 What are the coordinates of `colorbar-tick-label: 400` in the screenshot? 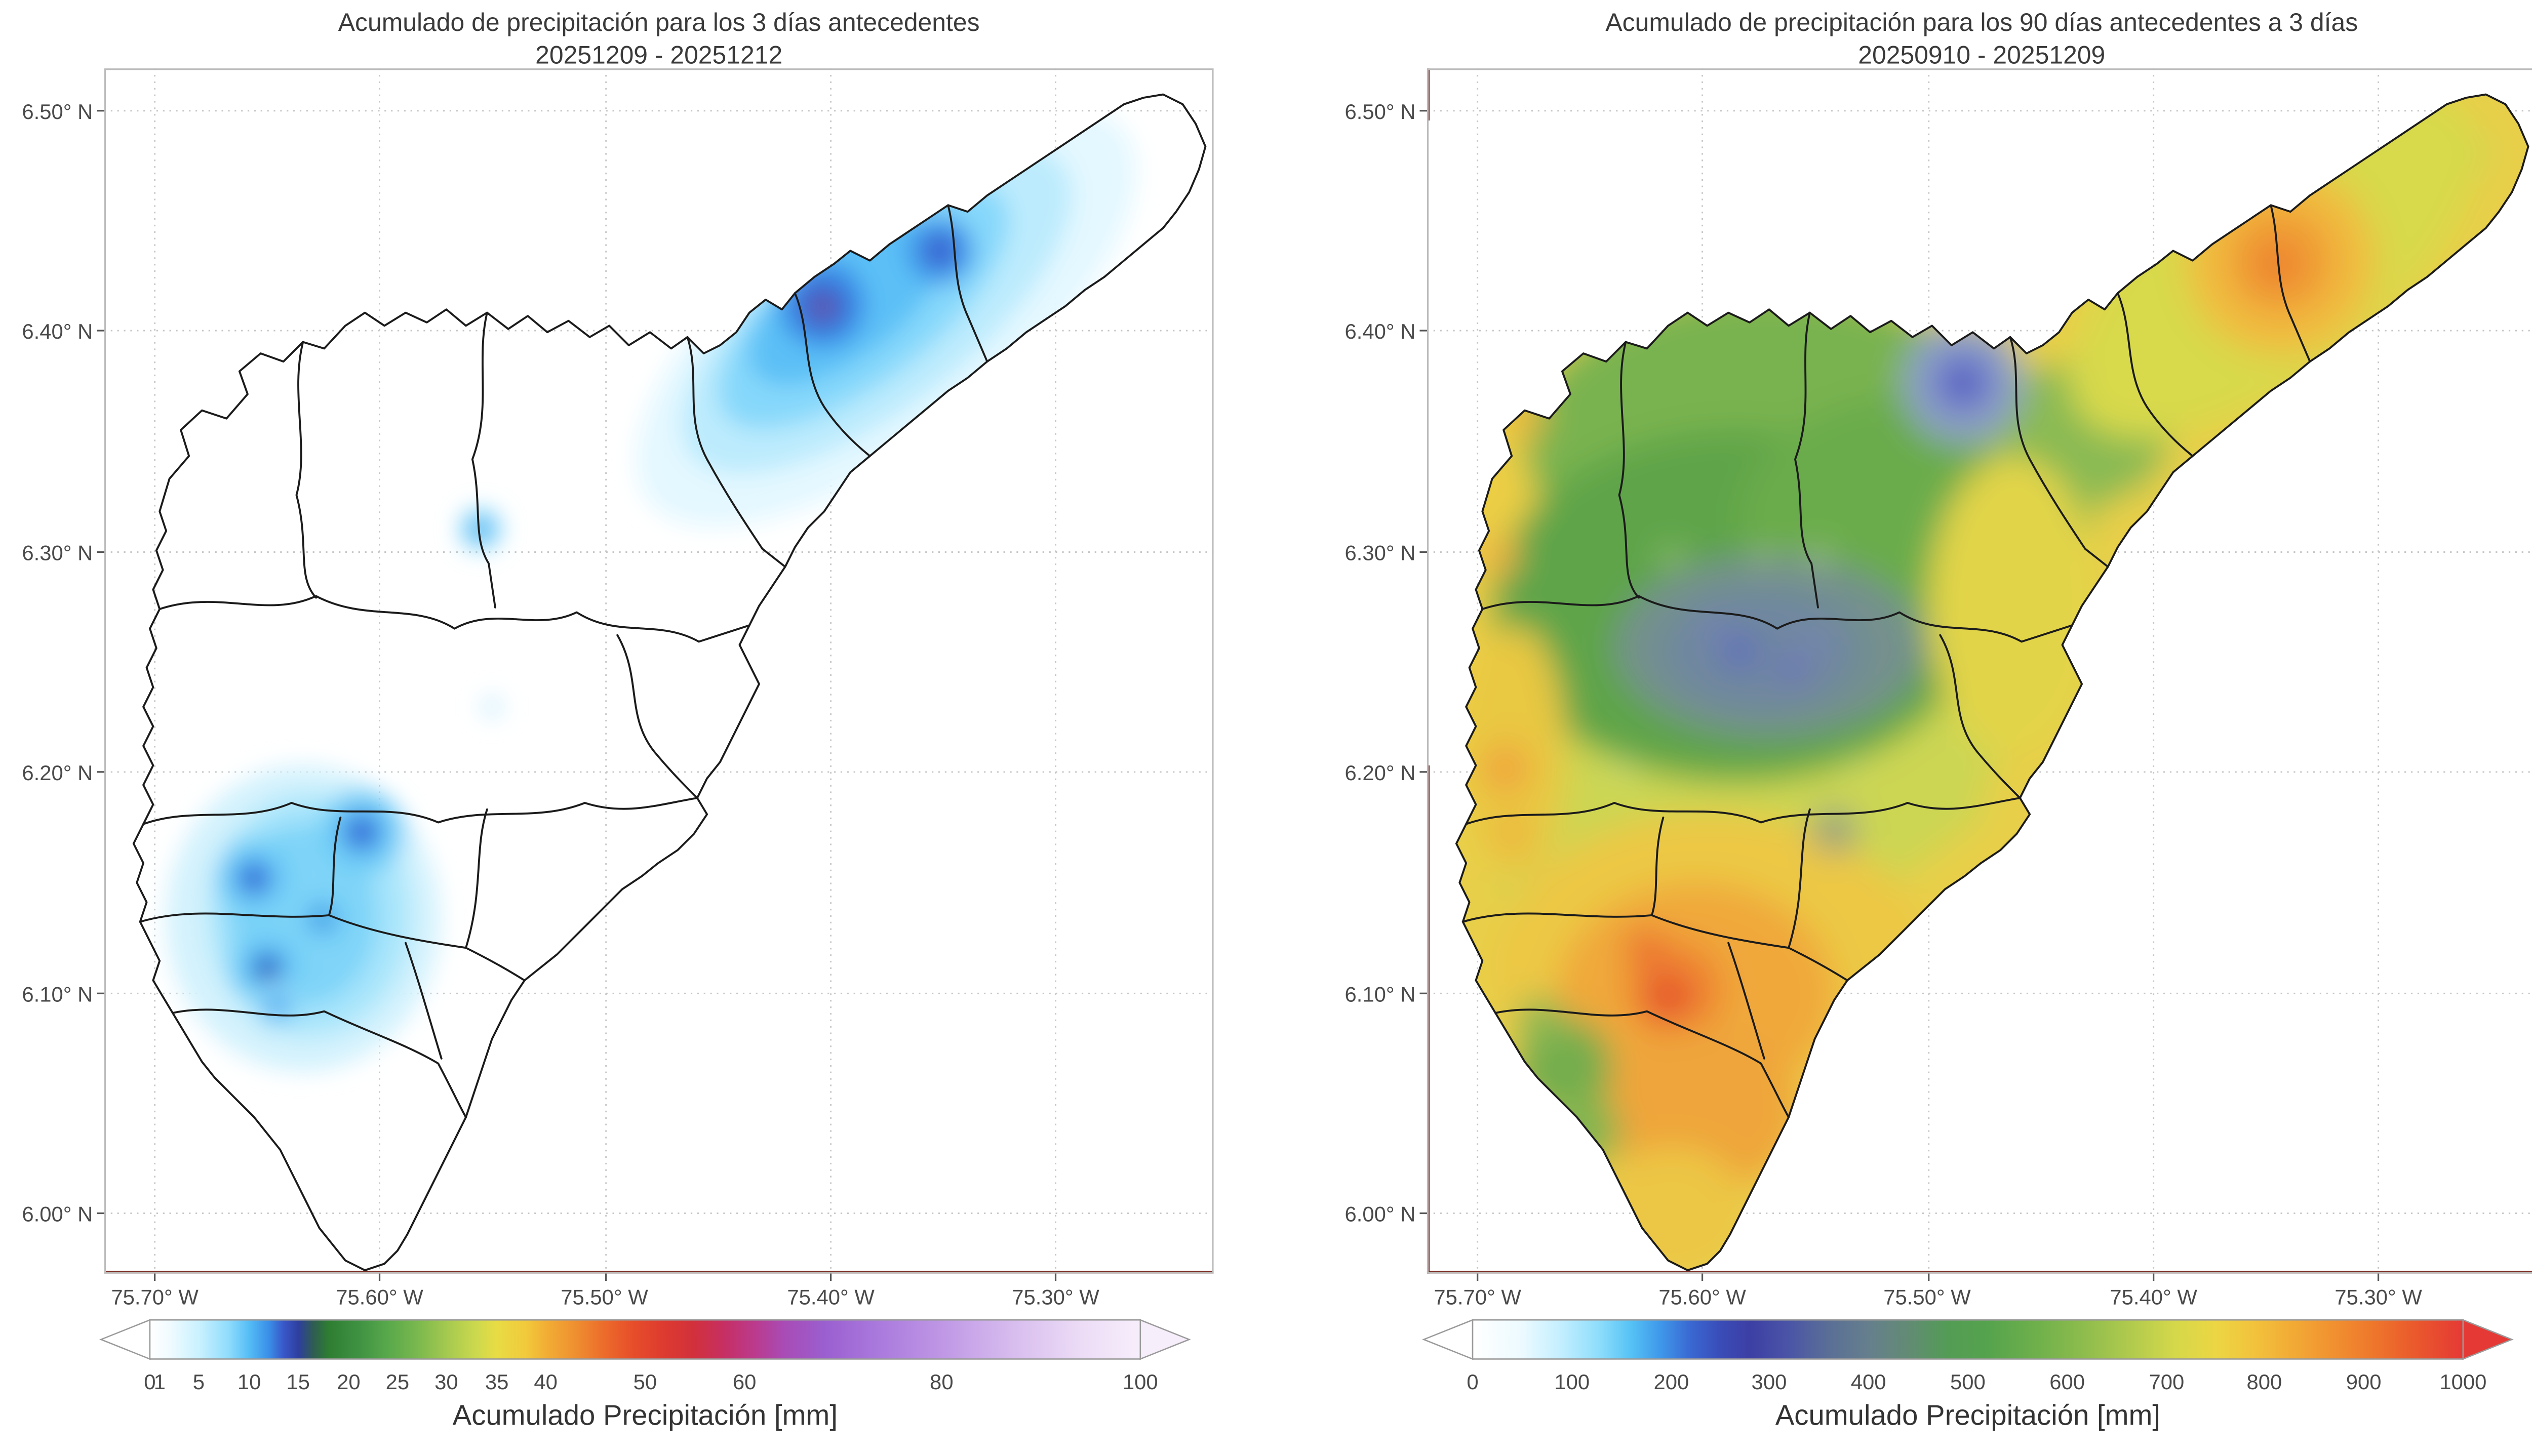 It's located at (1868, 1381).